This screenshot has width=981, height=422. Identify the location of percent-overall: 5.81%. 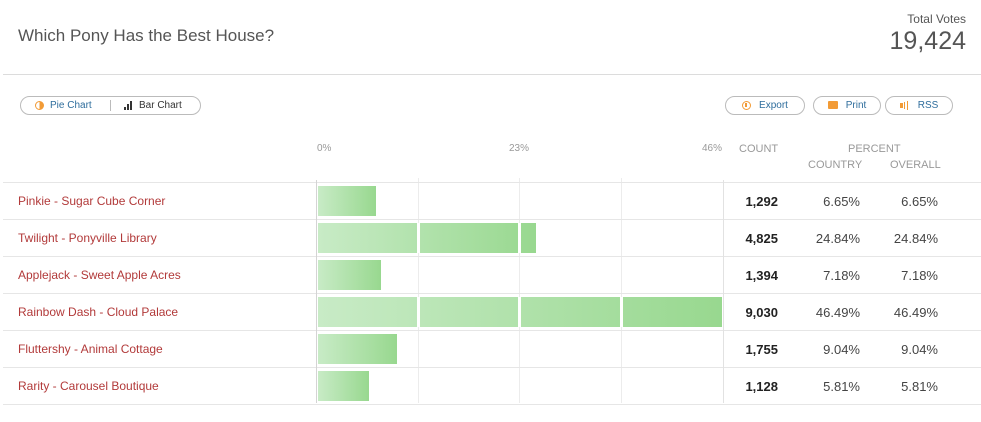
(919, 386).